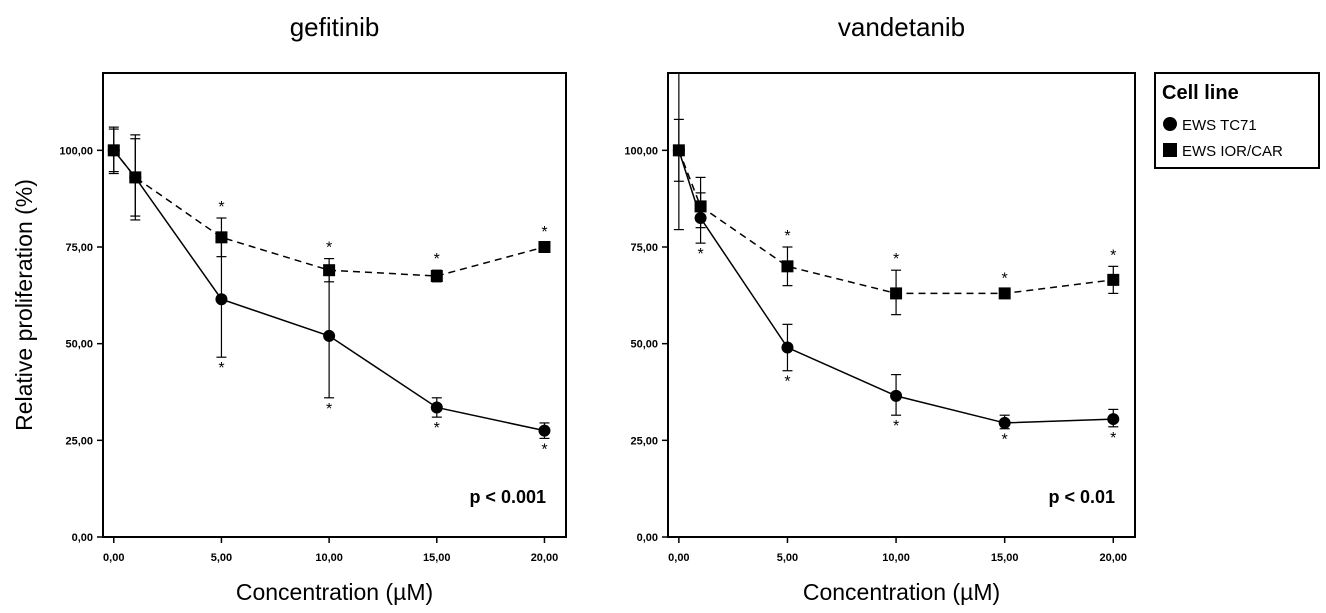  What do you see at coordinates (1200, 93) in the screenshot?
I see `legend-title: Cell line` at bounding box center [1200, 93].